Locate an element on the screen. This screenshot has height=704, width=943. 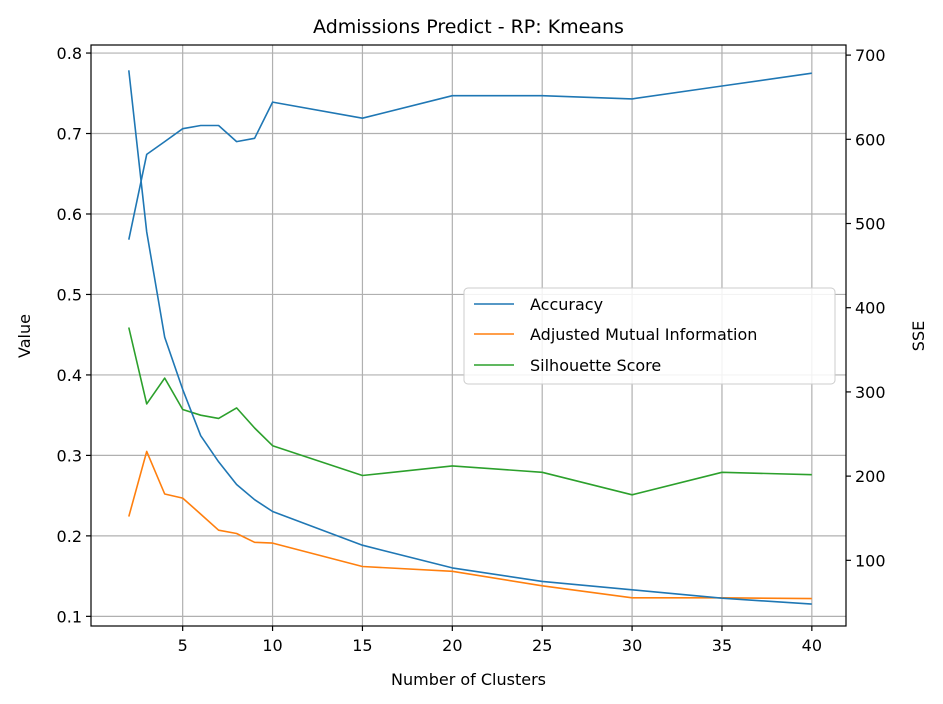
x-axis: 5 10 15 20 25 30 35 40 is located at coordinates (500, 640).